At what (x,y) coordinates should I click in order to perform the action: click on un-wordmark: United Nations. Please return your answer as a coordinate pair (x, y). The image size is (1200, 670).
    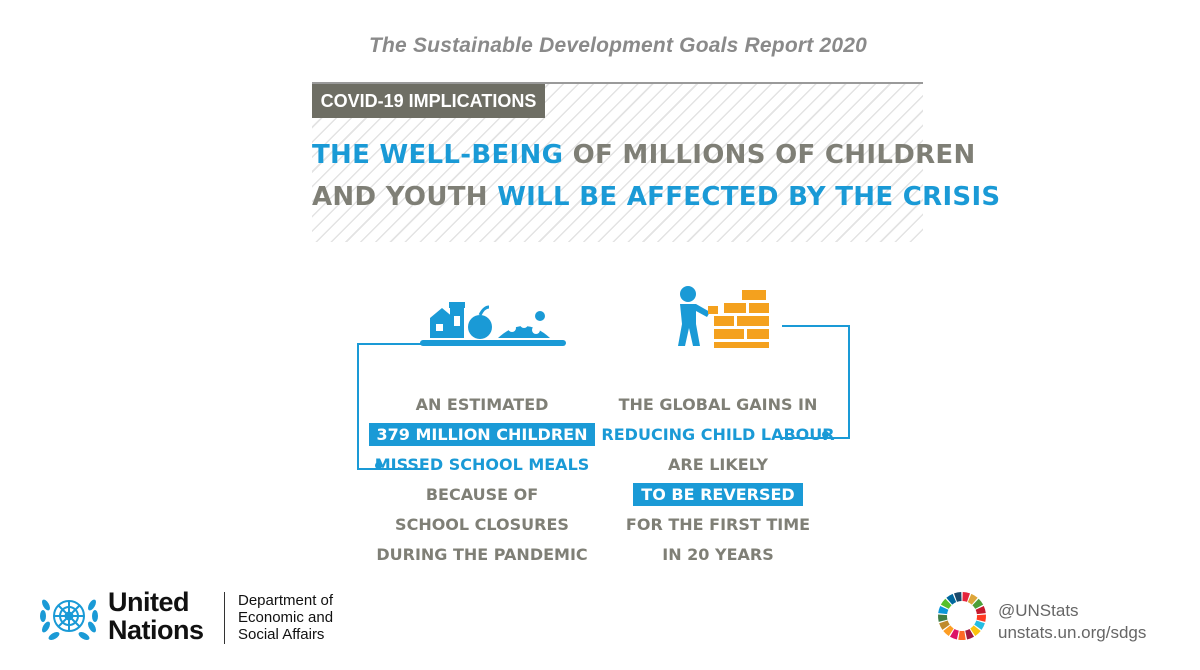
    Looking at the image, I should click on (156, 616).